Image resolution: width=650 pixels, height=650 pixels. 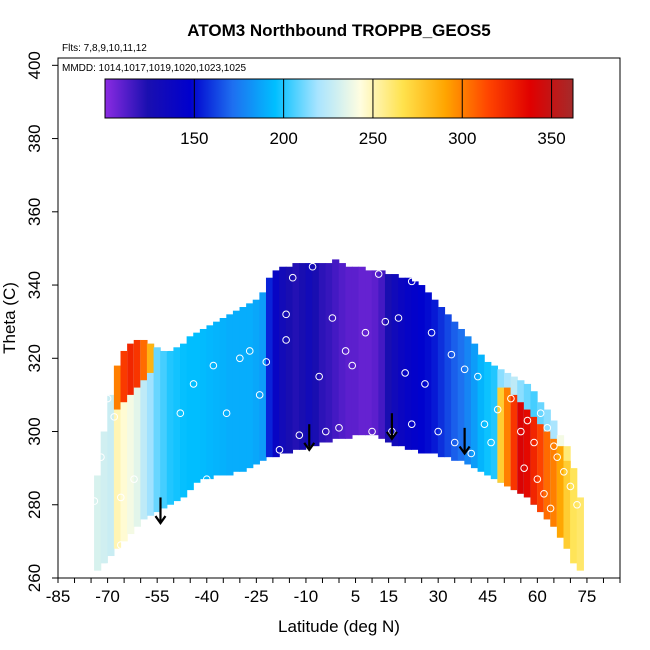 What do you see at coordinates (58, 596) in the screenshot?
I see `x-tick-label: -85` at bounding box center [58, 596].